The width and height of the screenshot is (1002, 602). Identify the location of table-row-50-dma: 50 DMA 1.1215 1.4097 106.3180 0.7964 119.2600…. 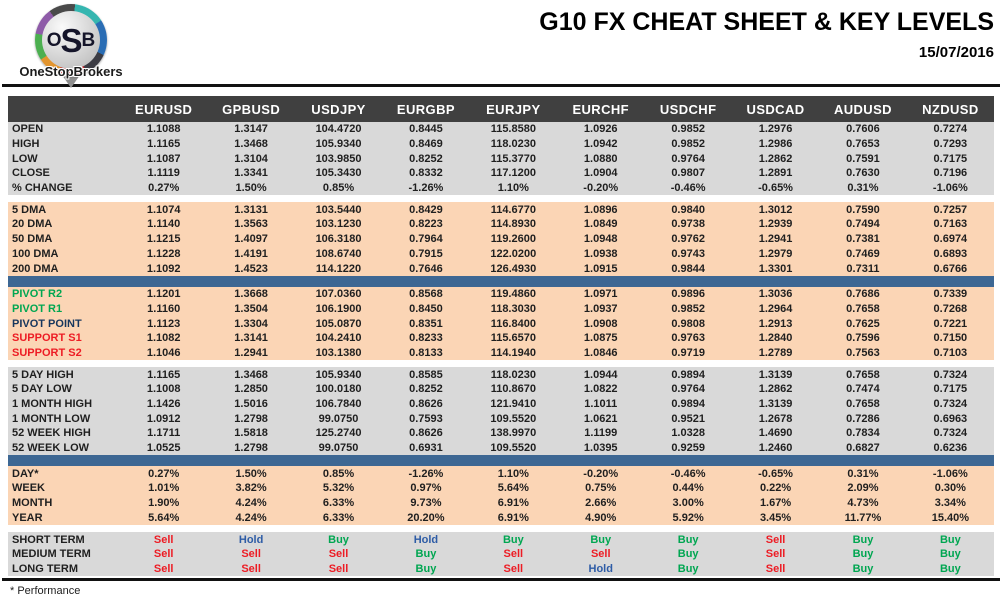
(501, 239).